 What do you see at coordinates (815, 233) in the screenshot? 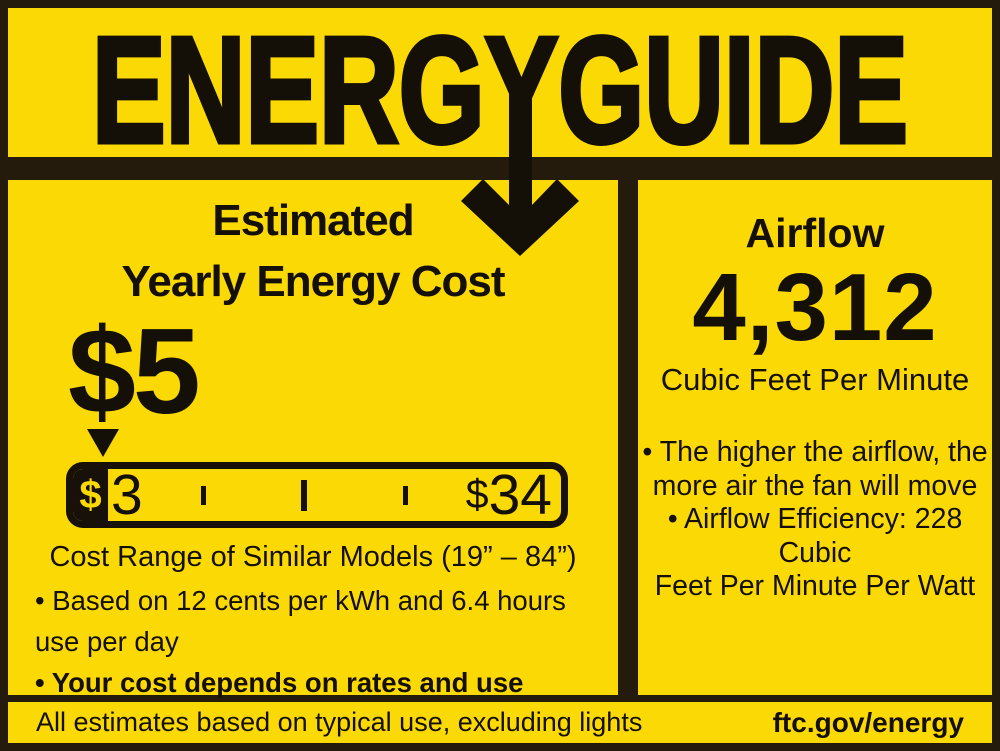
I see `airflow-title: Airflow` at bounding box center [815, 233].